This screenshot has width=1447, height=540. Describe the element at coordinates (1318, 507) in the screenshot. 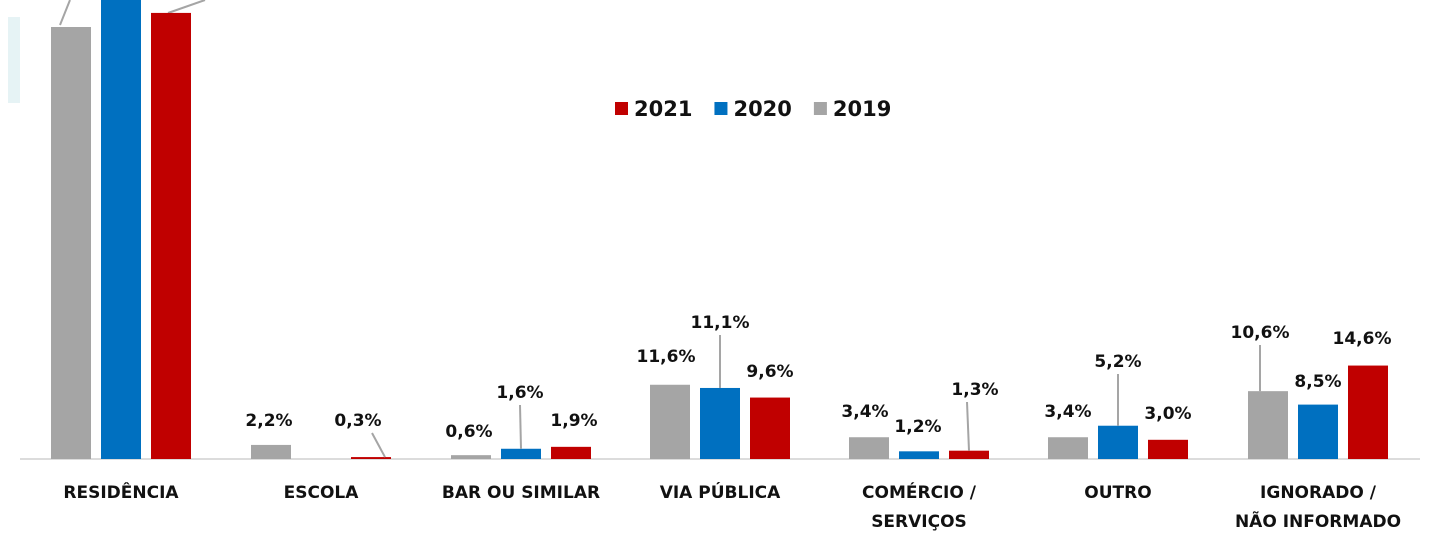

I see `x-tick-label: IGNORADO / NÃO INFORMADO` at that location.